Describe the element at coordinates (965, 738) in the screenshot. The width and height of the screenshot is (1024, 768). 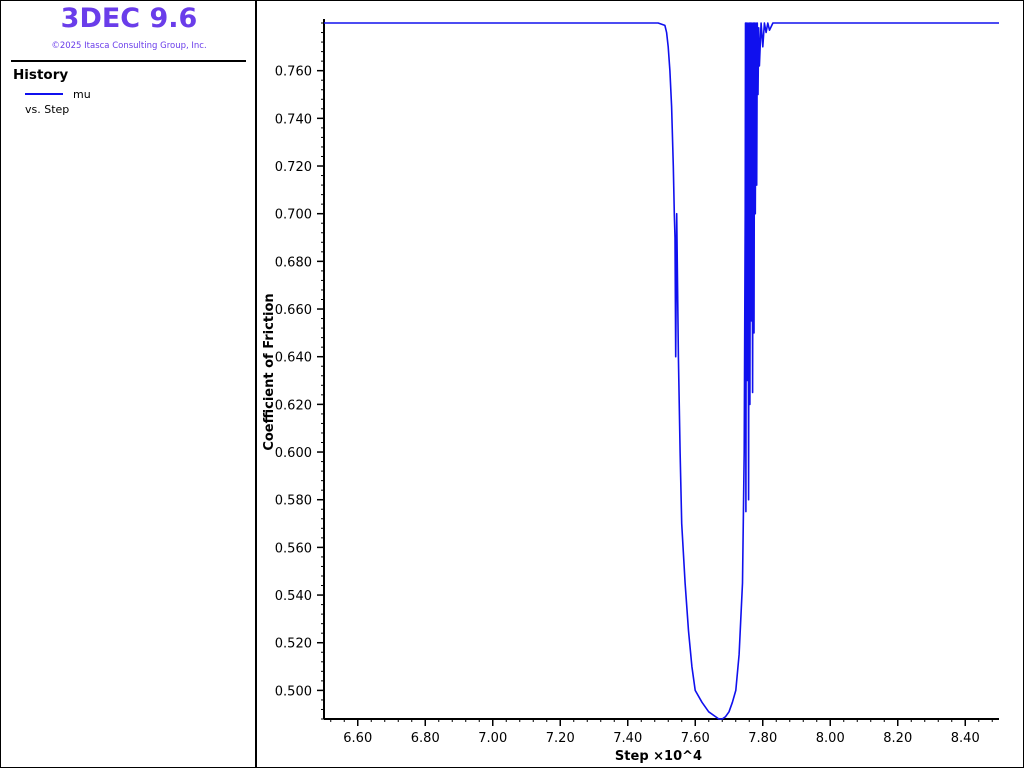
I see `x-tick-label: 8.40` at that location.